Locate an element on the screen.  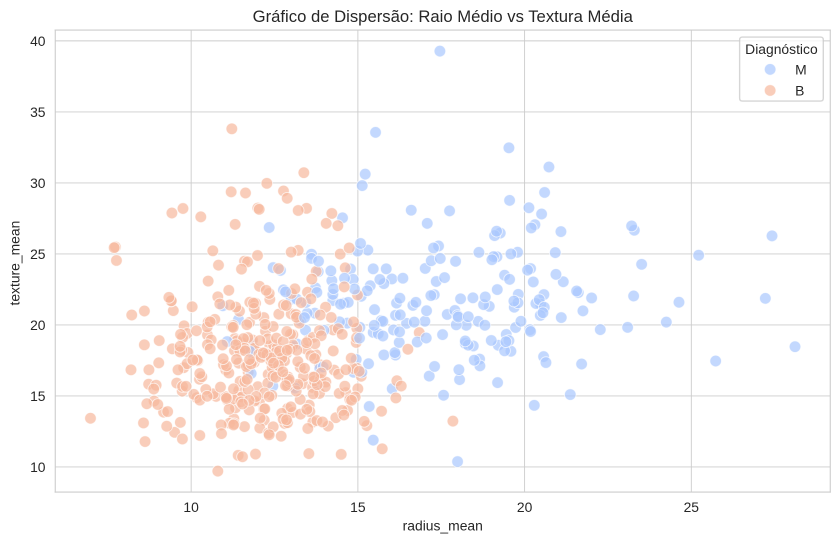
svg-text: texture_mean is located at coordinates (15, 263).